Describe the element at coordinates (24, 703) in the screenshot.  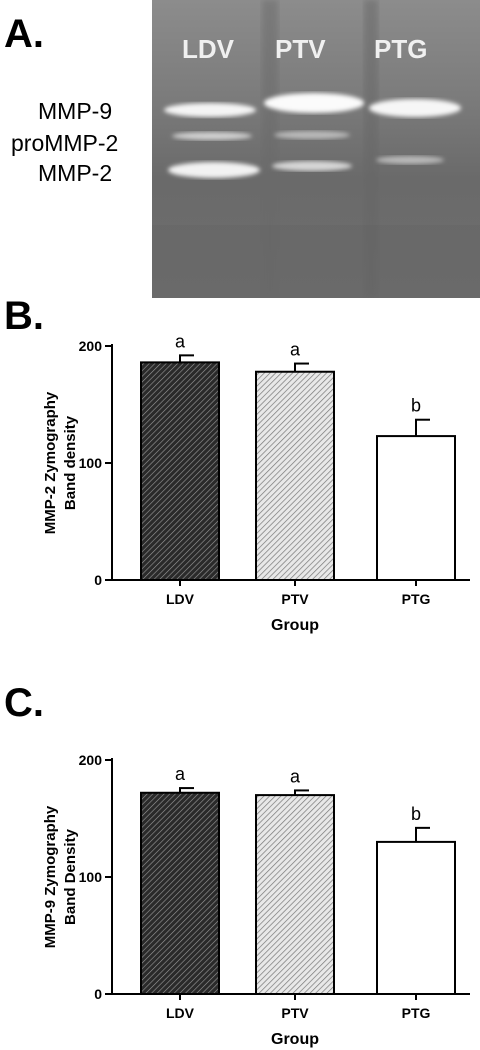
I see `panel-letter-c: C.` at that location.